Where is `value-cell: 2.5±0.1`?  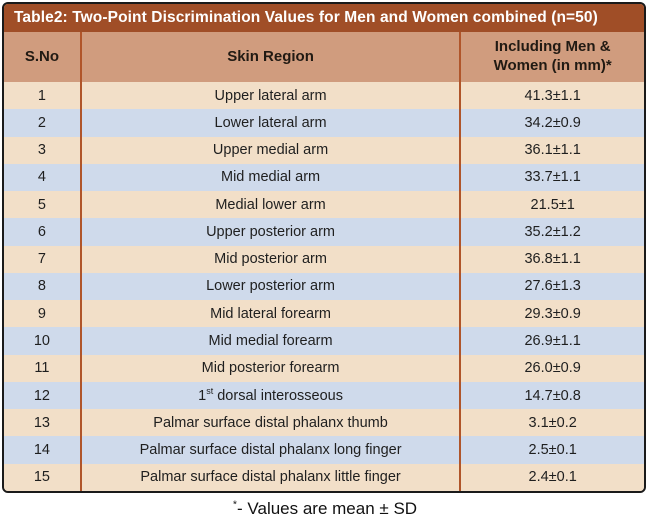
value-cell: 2.5±0.1 is located at coordinates (551, 450).